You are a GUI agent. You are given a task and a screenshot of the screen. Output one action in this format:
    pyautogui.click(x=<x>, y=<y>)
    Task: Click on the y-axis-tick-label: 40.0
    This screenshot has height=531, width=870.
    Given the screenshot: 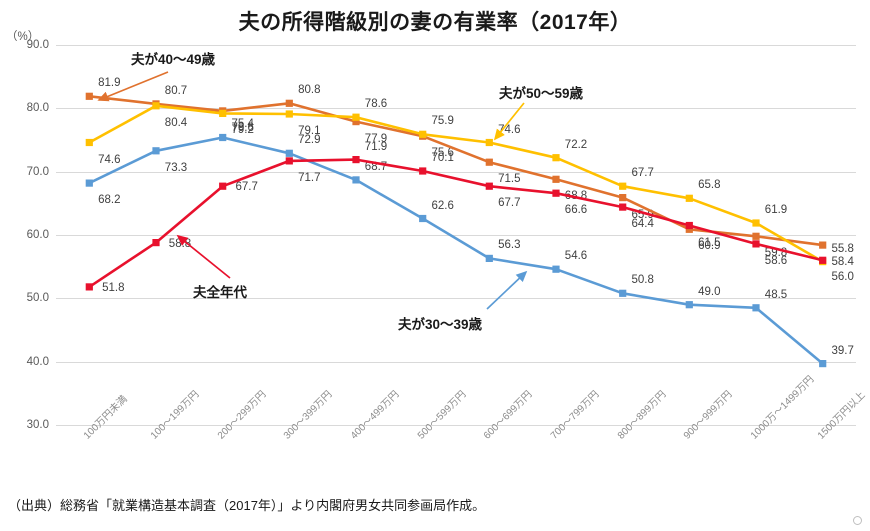 What is the action you would take?
    pyautogui.click(x=37, y=361)
    